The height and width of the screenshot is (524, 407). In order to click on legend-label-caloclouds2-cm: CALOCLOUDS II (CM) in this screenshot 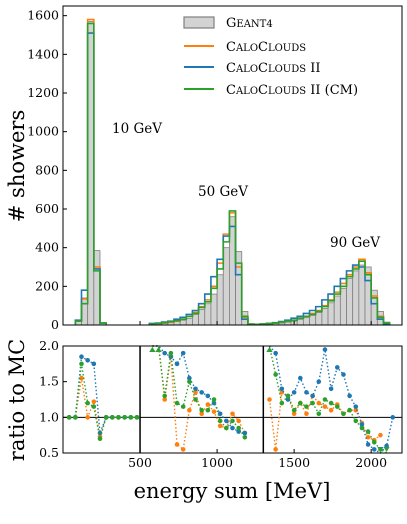, I will do `click(292, 90)`.